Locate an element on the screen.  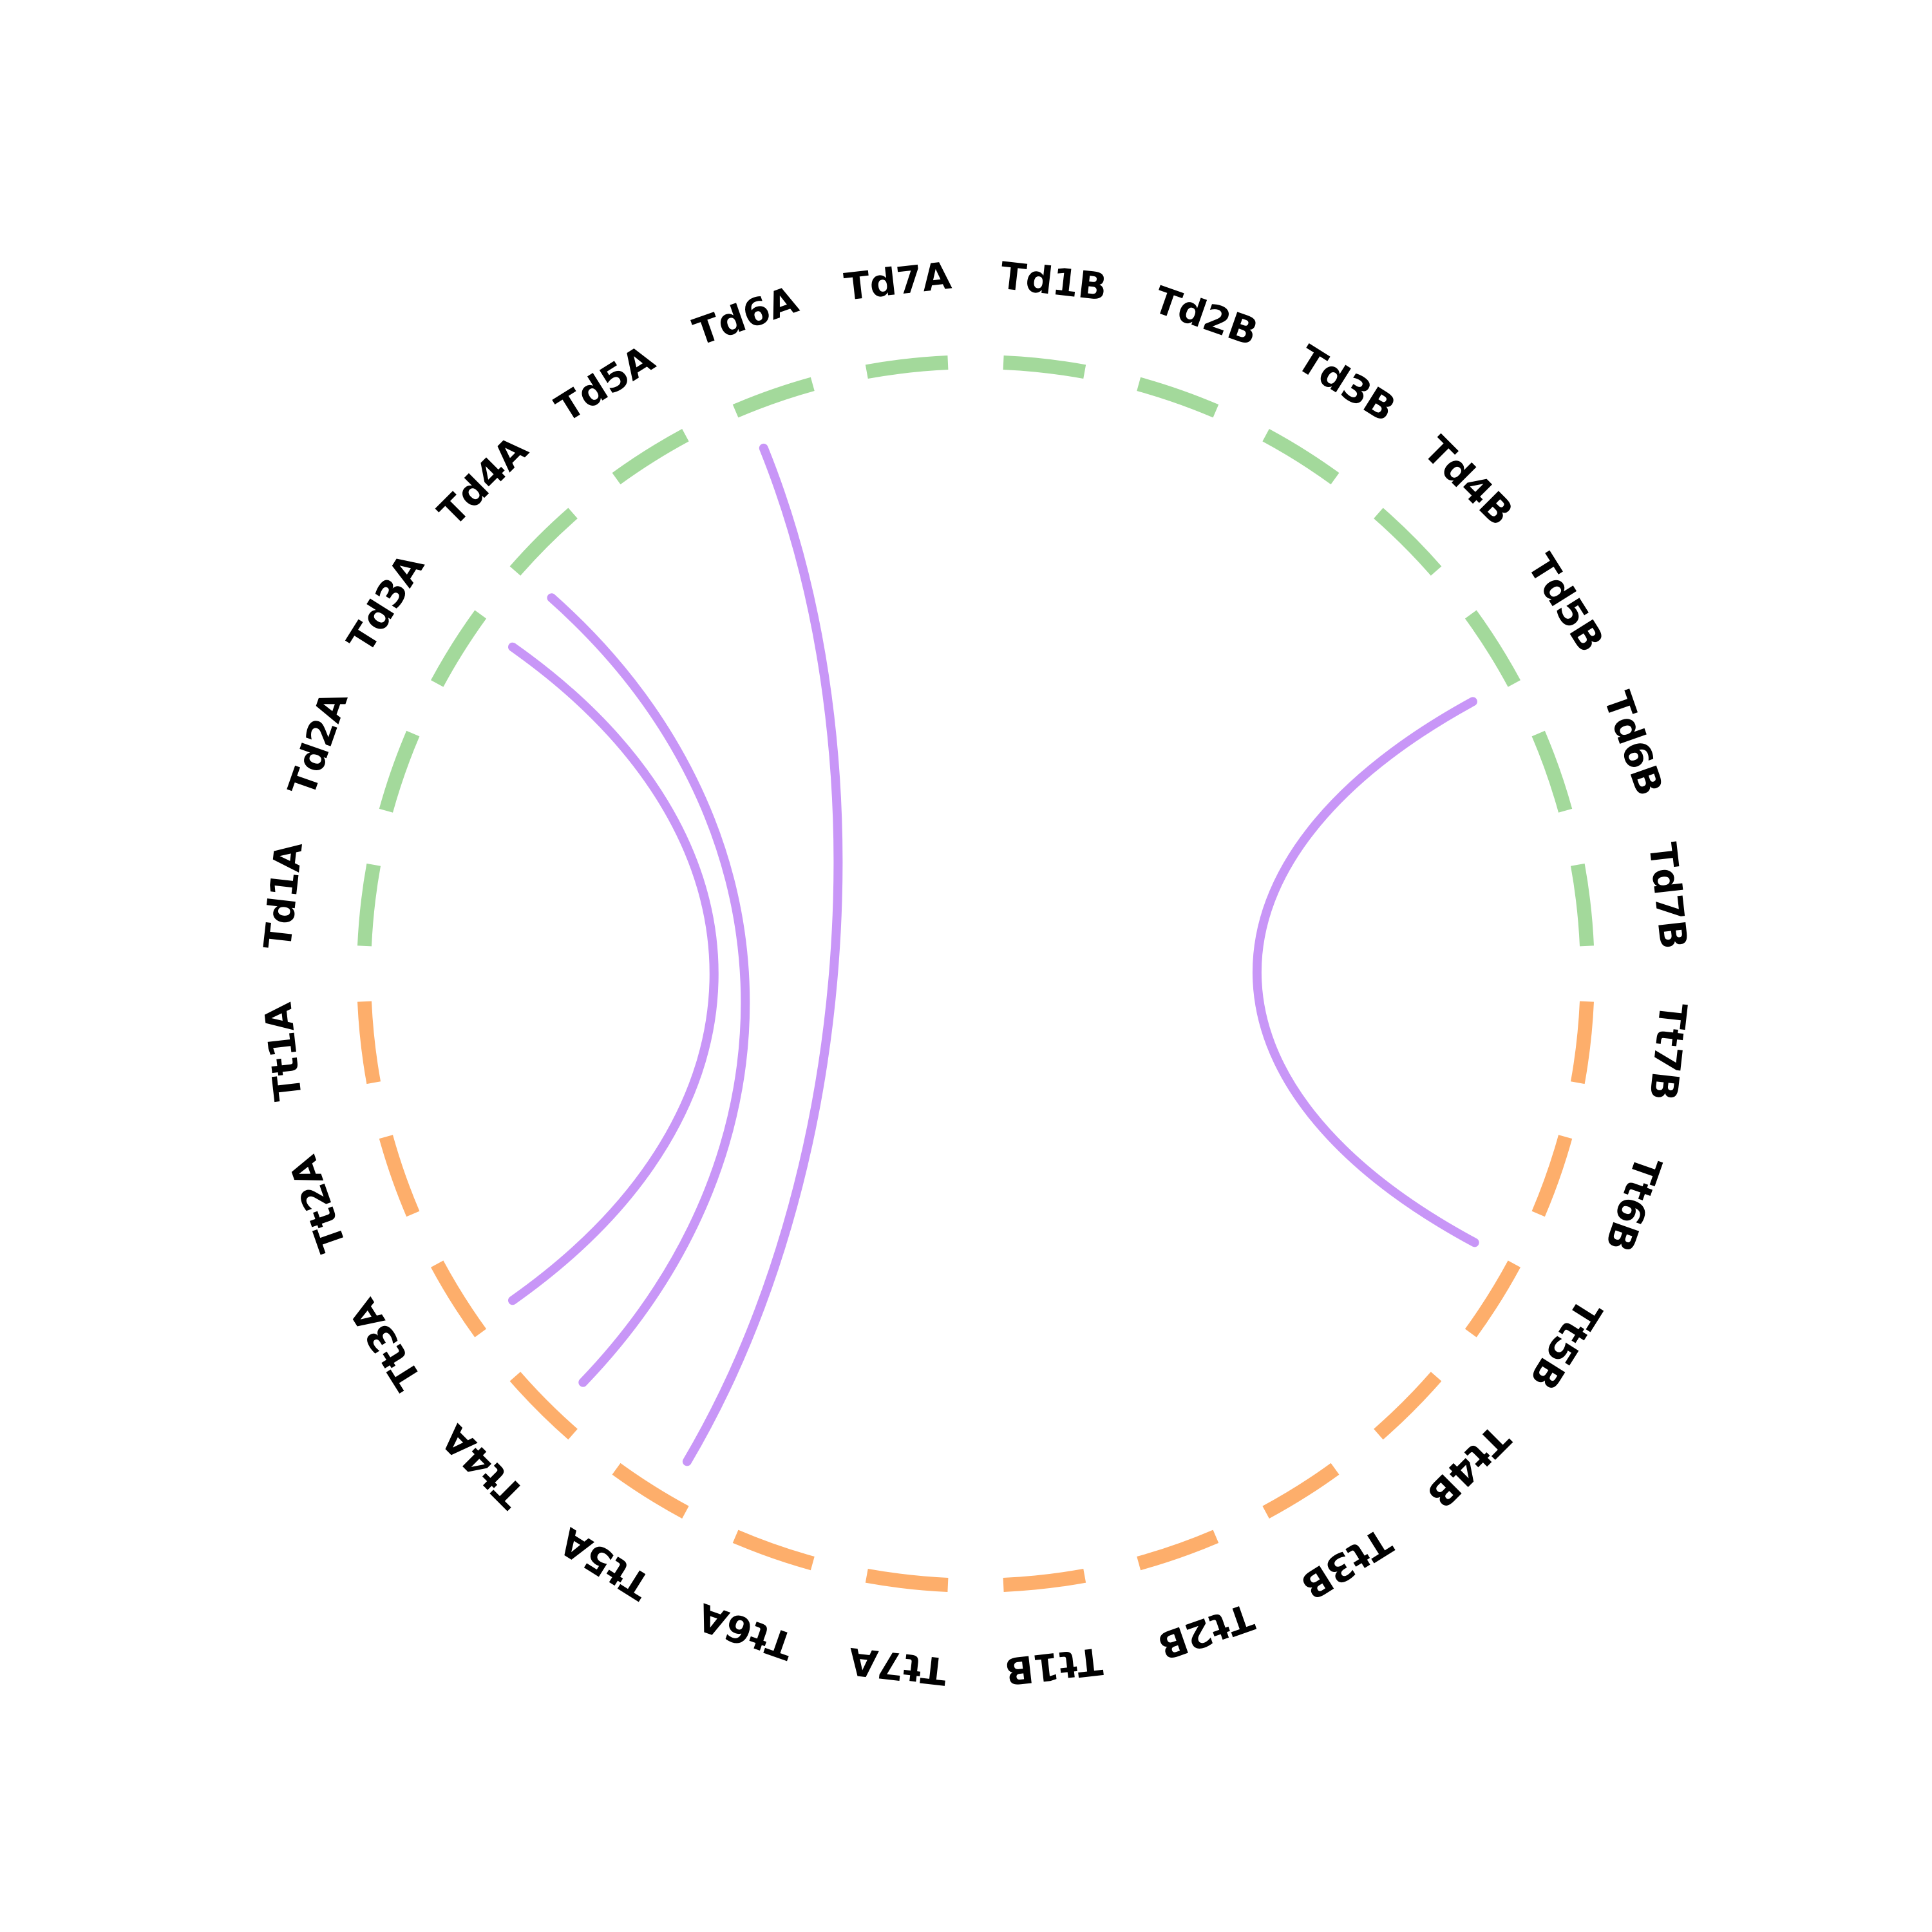
segment-arc-tt1b is located at coordinates (1044, 1580).